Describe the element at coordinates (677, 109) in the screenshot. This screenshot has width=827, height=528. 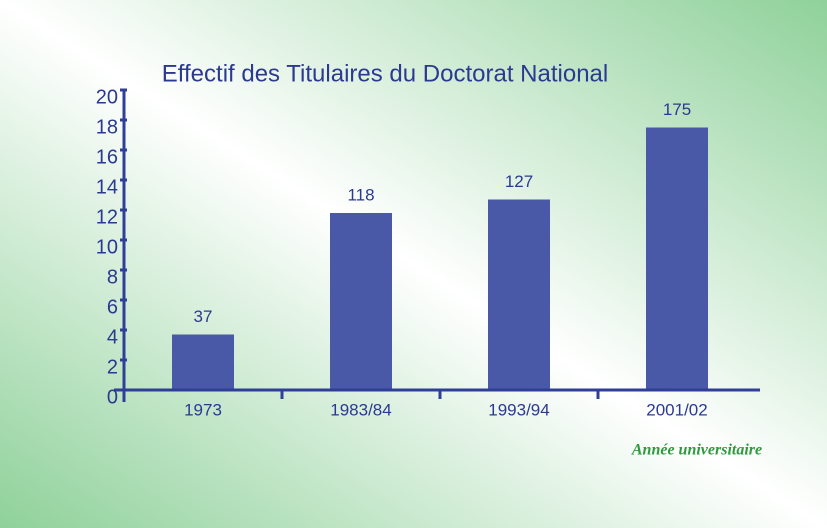
I see `value-label: 175` at that location.